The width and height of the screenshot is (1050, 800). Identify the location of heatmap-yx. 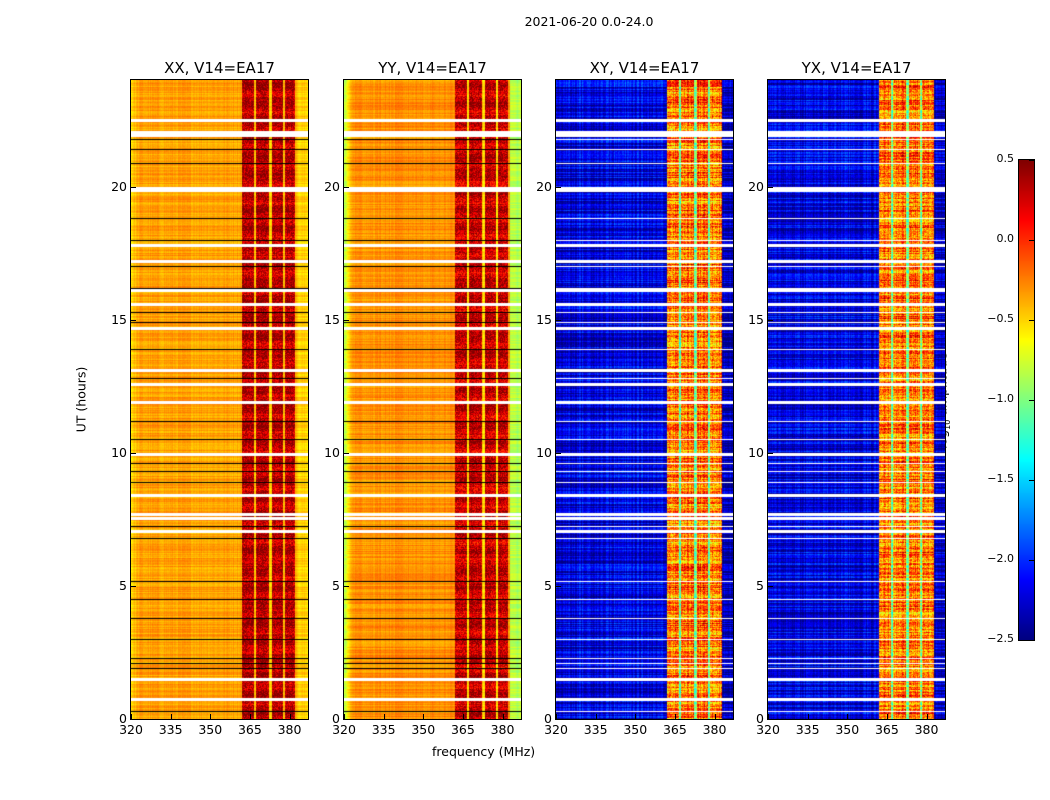
(856, 399).